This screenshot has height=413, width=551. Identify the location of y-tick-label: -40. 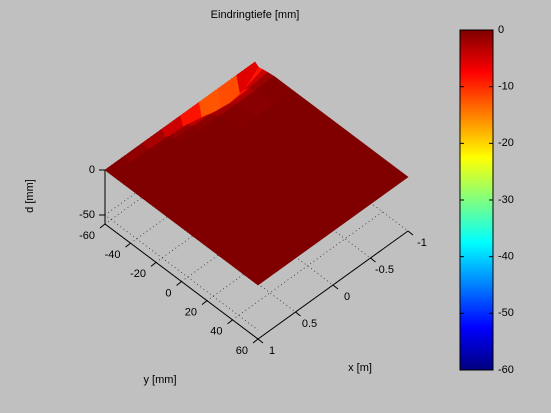
(113, 255).